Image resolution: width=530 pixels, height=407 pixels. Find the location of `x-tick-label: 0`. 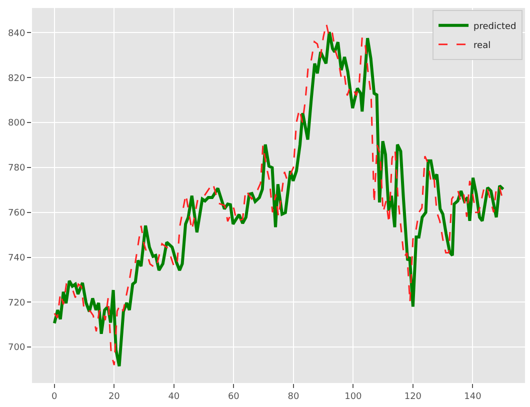

x-tick-label: 0 is located at coordinates (55, 397).